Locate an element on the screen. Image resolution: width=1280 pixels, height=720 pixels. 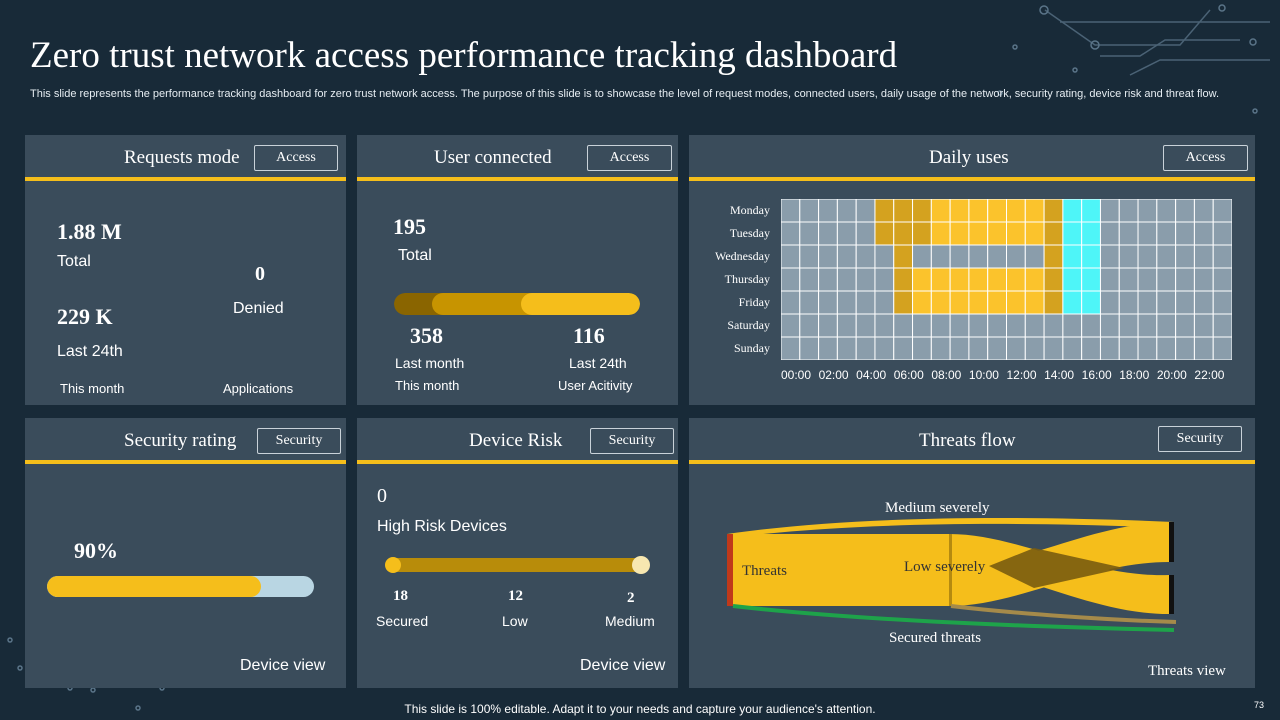
panel-header: Daily uses Access is located at coordinates (972, 158).